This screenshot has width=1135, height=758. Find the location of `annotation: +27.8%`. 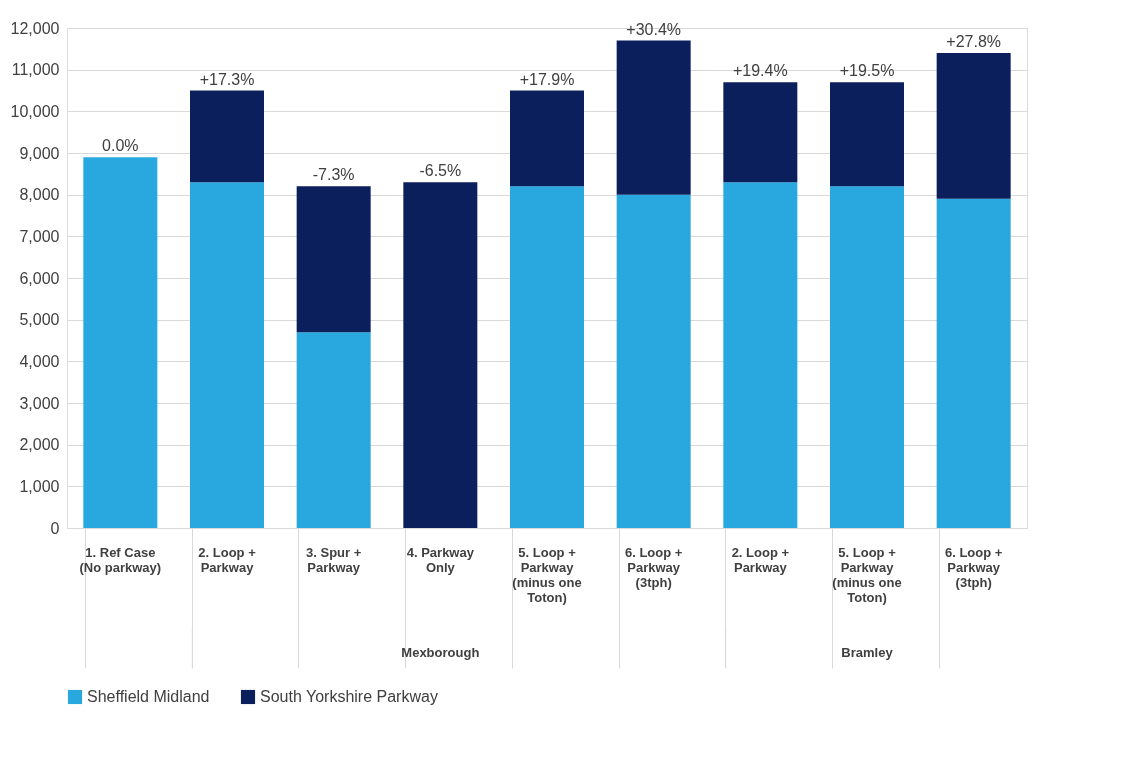

annotation: +27.8% is located at coordinates (974, 41).